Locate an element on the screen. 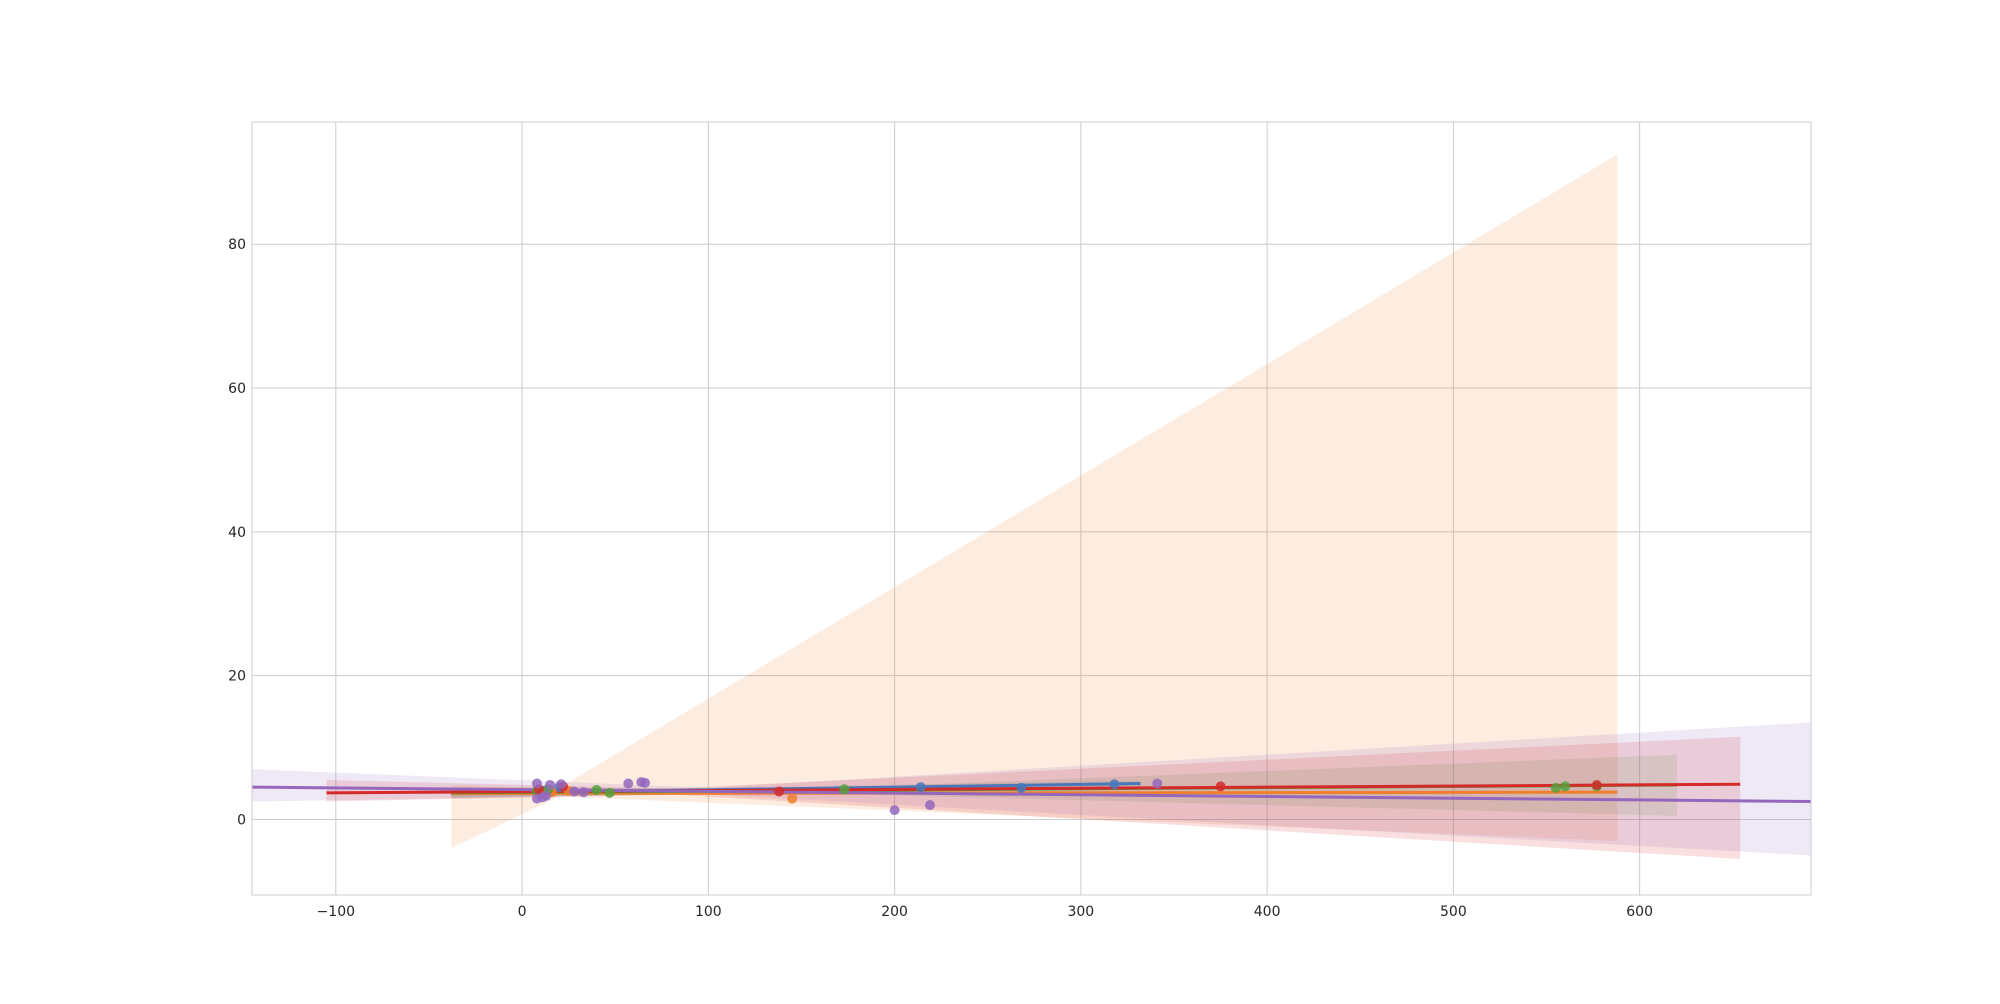 Image resolution: width=2000 pixels, height=1004 pixels. y-tick-label: 20 is located at coordinates (237, 677).